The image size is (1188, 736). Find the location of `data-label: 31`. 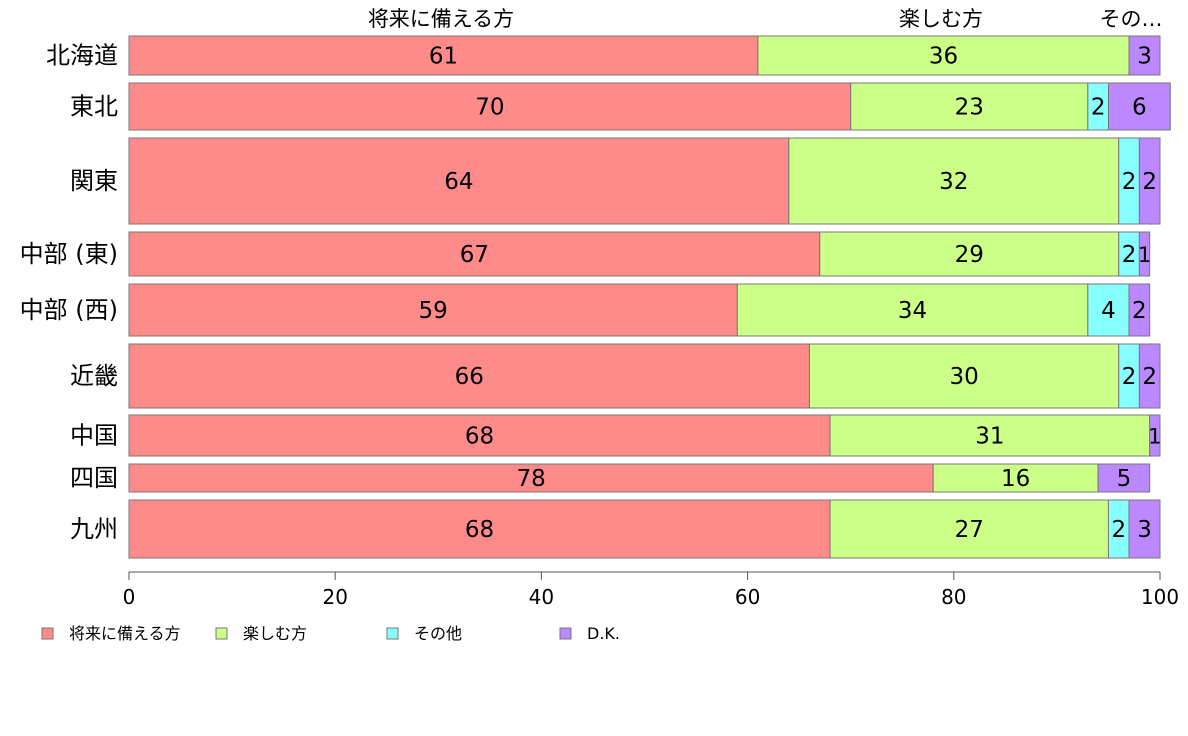

data-label: 31 is located at coordinates (989, 437).